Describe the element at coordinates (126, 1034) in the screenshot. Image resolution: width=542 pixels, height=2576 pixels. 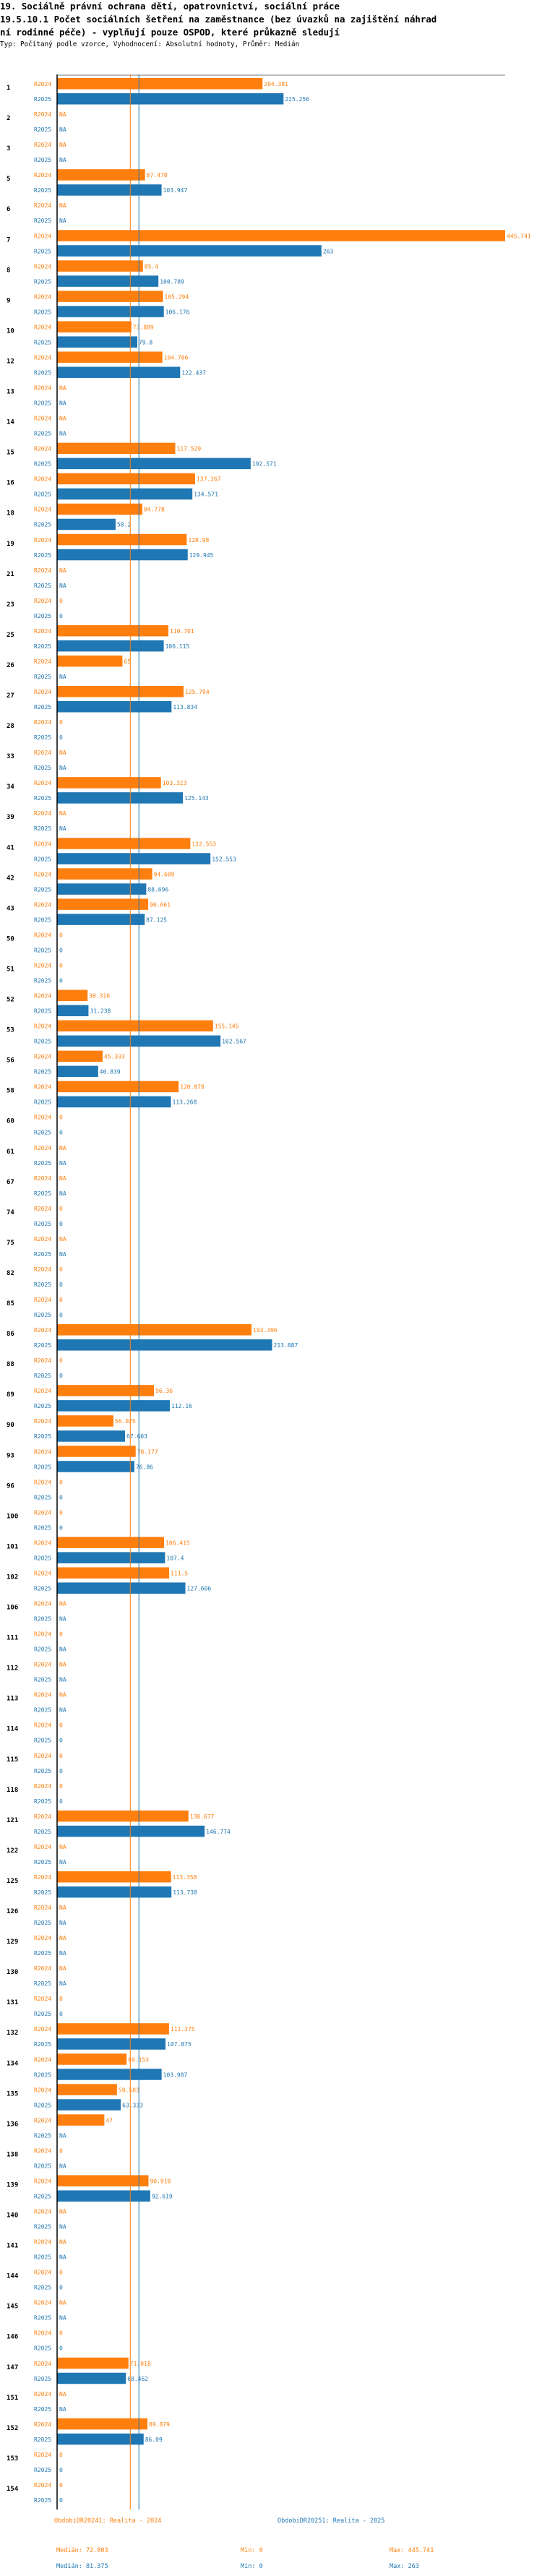
I see `category-row-53: 53 R2024 155.145 R2025 162.567` at that location.